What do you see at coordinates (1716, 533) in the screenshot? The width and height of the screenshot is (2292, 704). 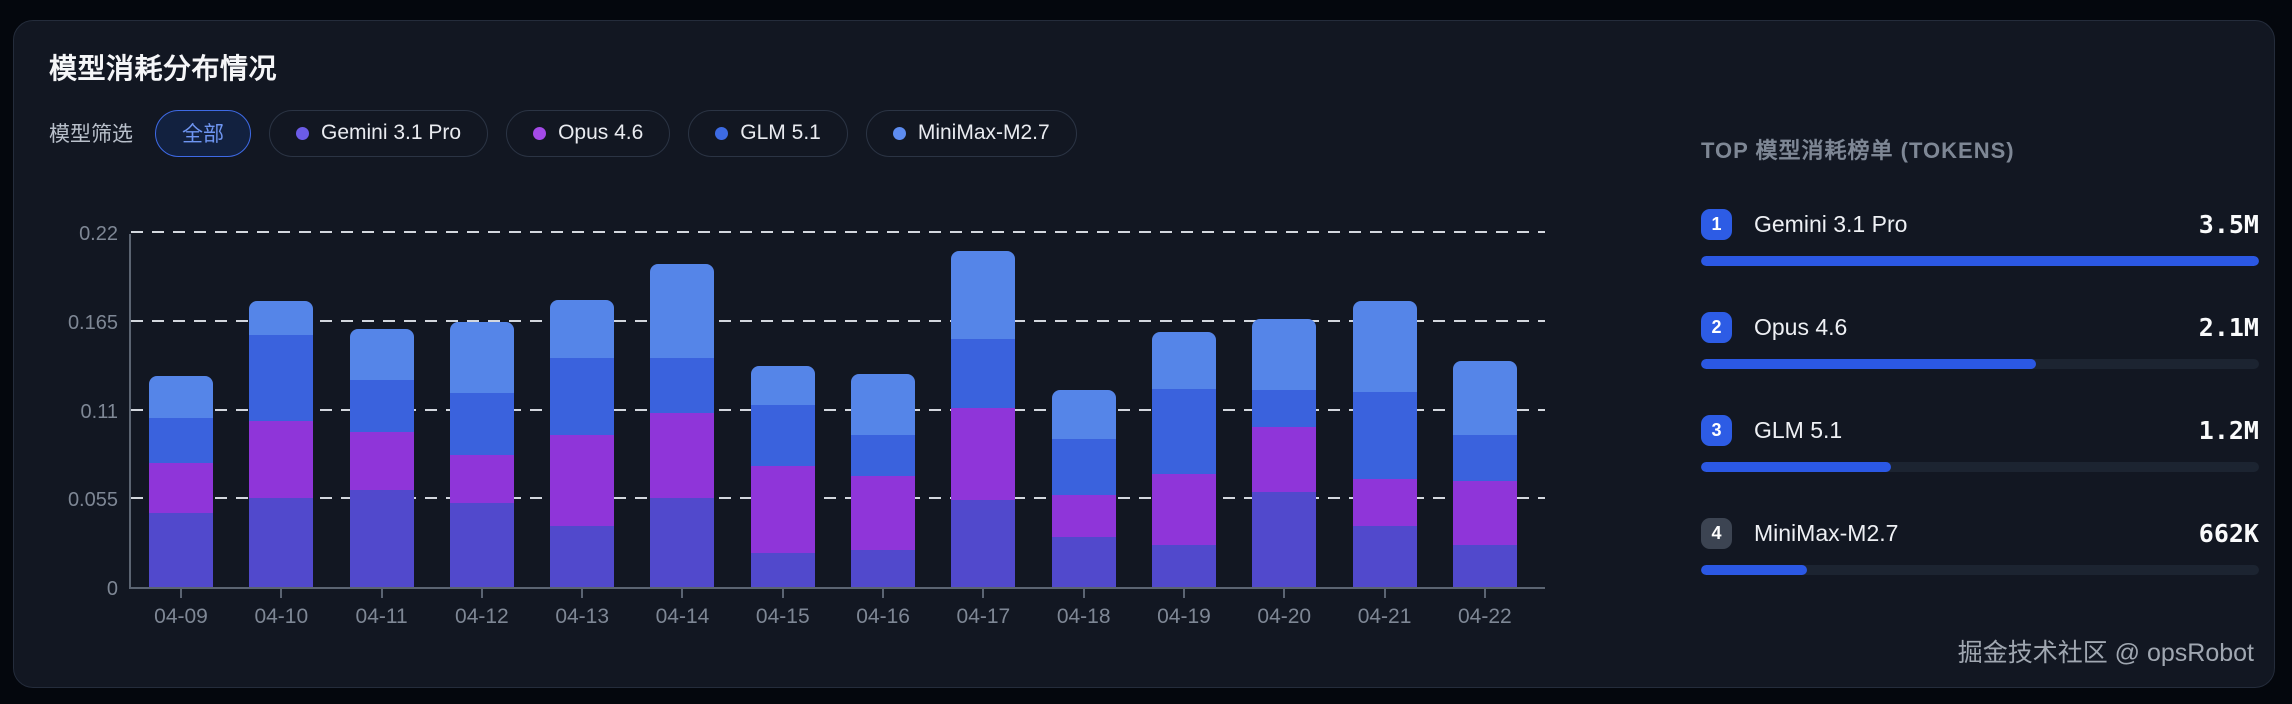 I see `rank-badge: 4` at bounding box center [1716, 533].